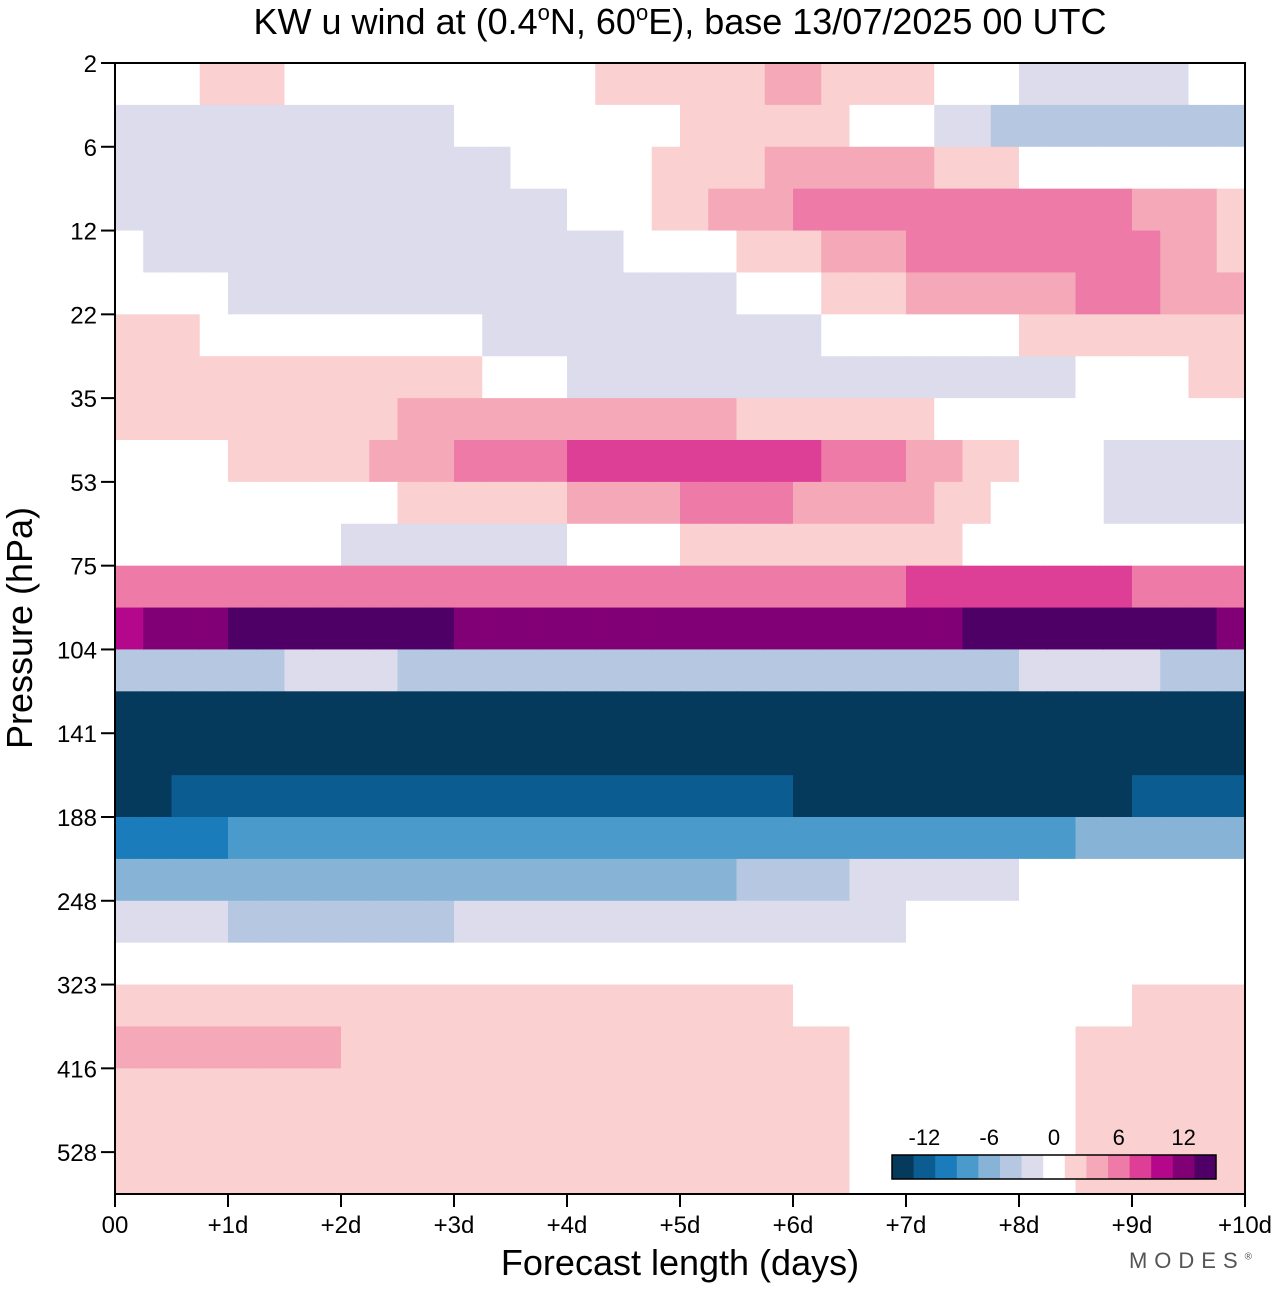 The width and height of the screenshot is (1280, 1291). What do you see at coordinates (77, 1069) in the screenshot?
I see `y-tick-label: 416` at bounding box center [77, 1069].